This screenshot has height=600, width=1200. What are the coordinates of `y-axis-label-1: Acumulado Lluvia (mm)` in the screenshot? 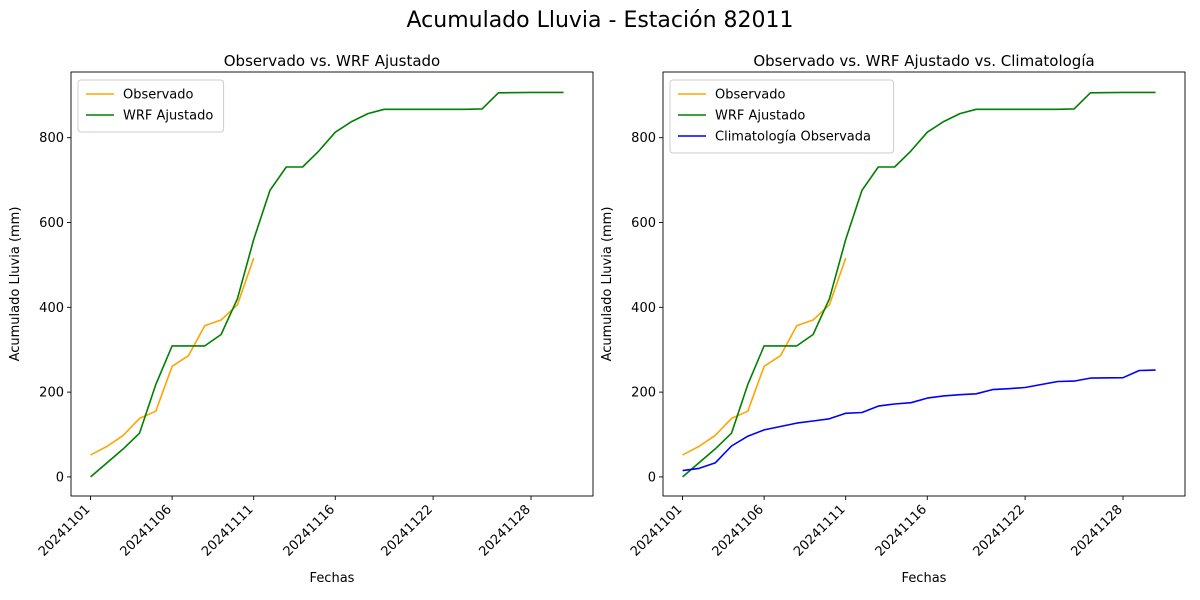 It's located at (607, 284).